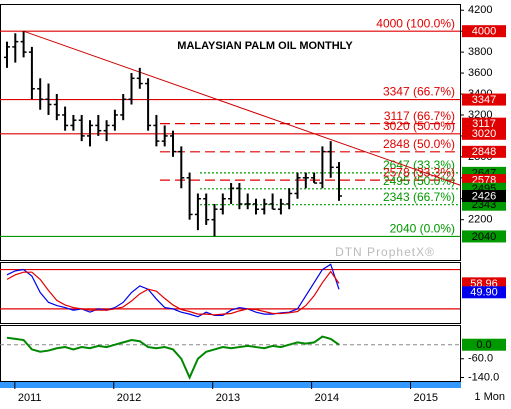 The width and height of the screenshot is (511, 409). I want to click on level-value: 2343, so click(484, 205).